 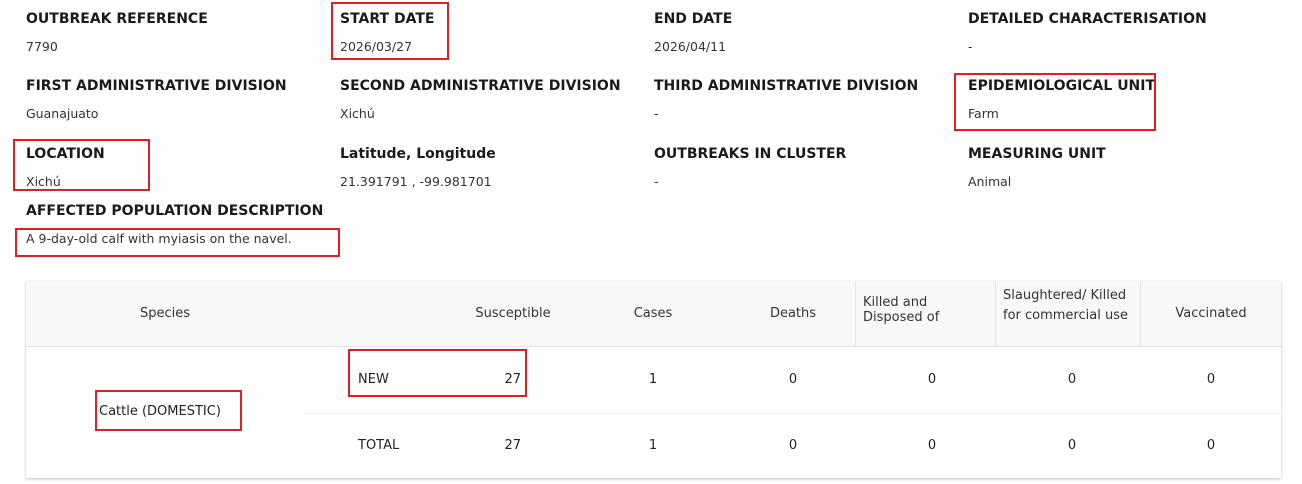 What do you see at coordinates (160, 411) in the screenshot?
I see `species-name: Cattle (DOMESTIC)` at bounding box center [160, 411].